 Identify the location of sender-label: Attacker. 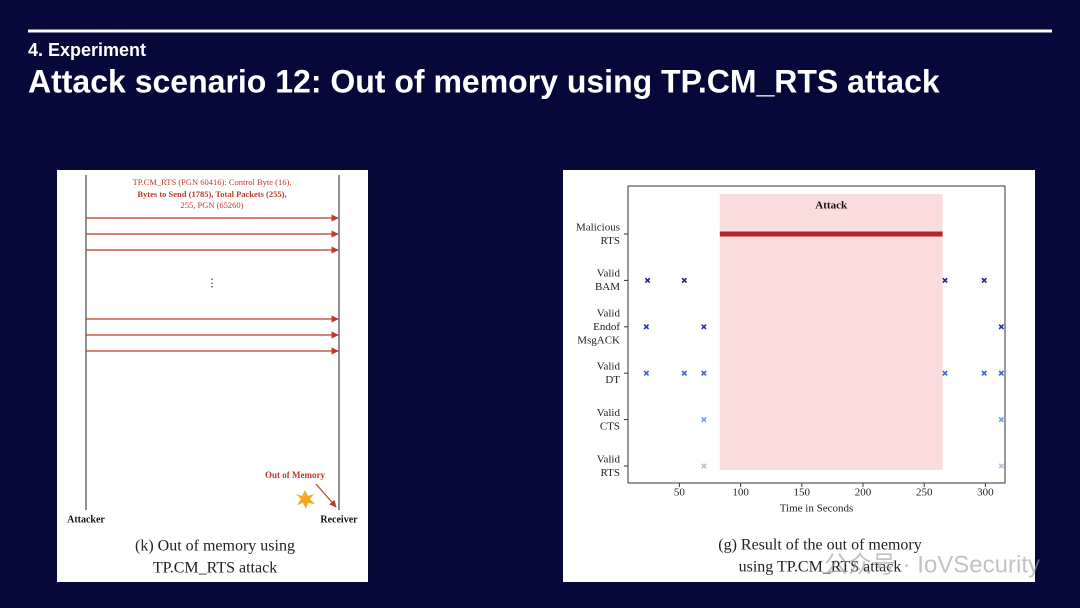
(86, 519).